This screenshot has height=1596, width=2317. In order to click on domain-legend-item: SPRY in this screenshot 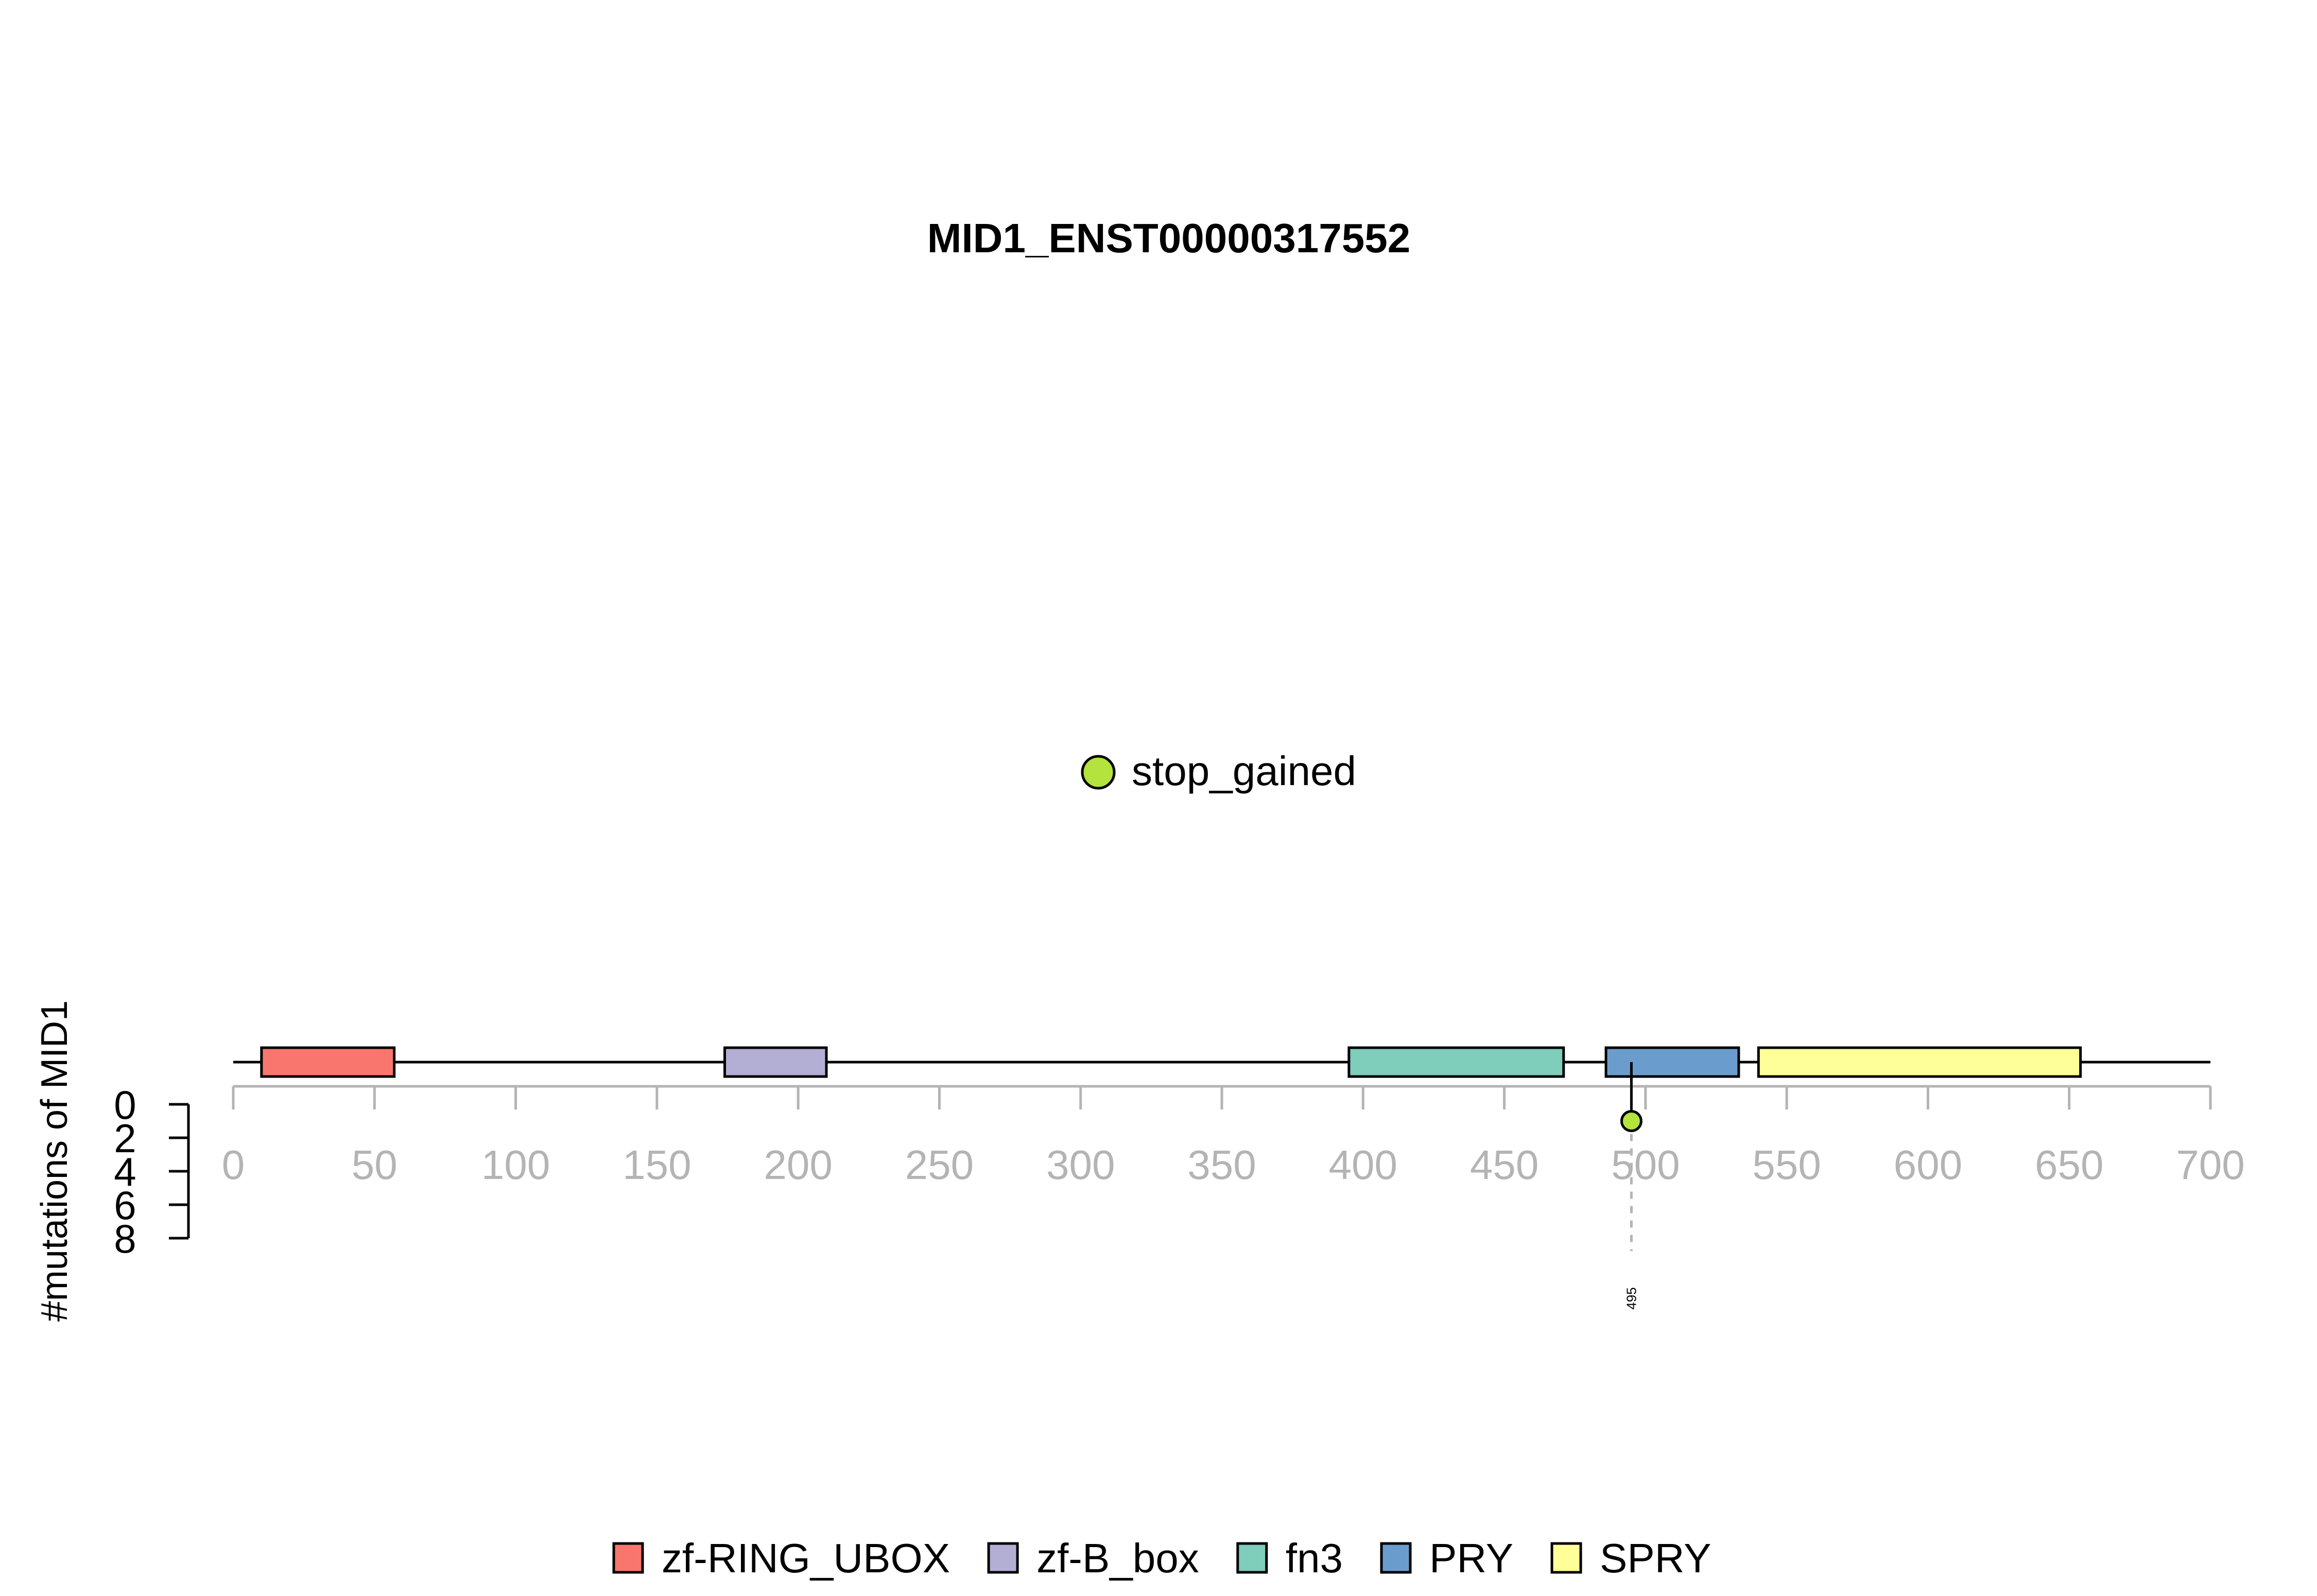, I will do `click(1630, 1558)`.